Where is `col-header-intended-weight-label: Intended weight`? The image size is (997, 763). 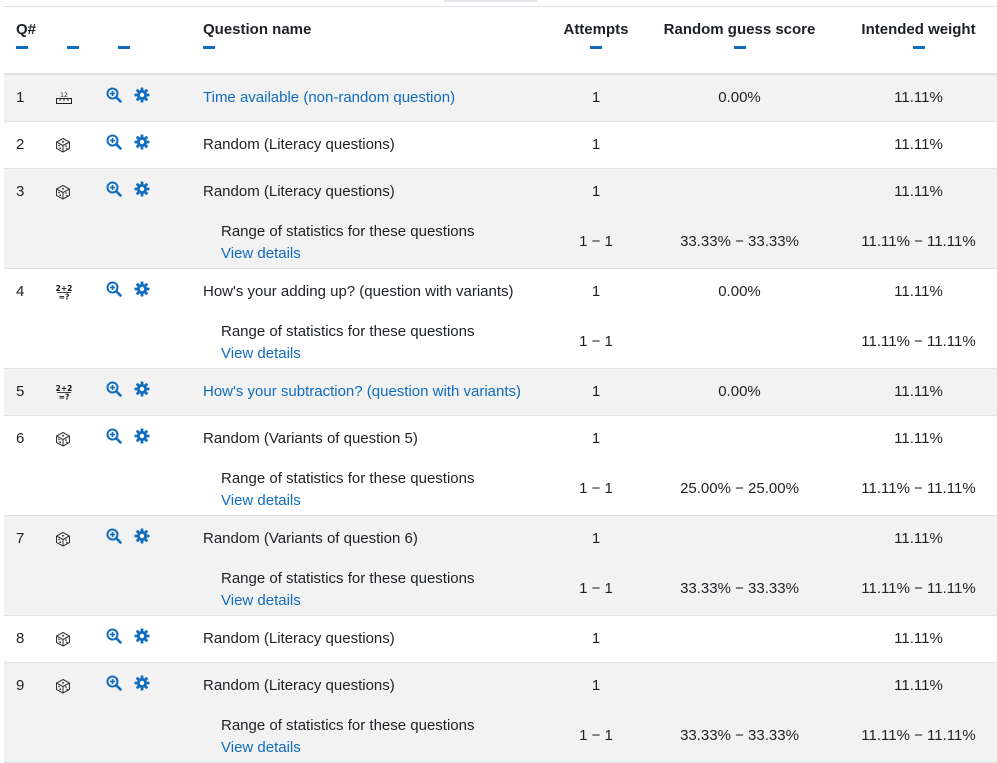 col-header-intended-weight-label: Intended weight is located at coordinates (918, 29).